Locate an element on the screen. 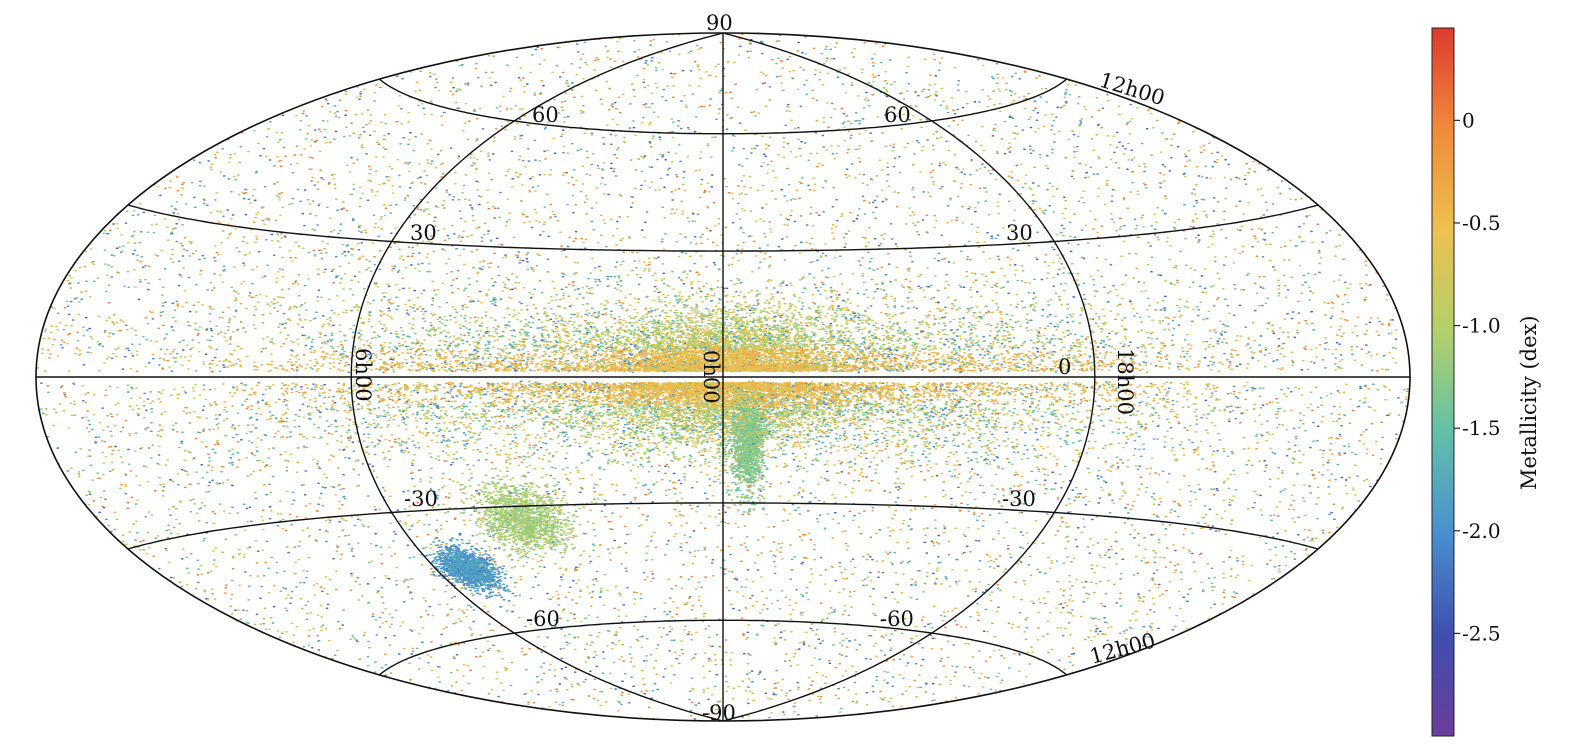 The height and width of the screenshot is (754, 1582). colorbar-ticks: 0 -0.5 -1.0 -1.5 -2.0 -2.5 is located at coordinates (1477, 376).